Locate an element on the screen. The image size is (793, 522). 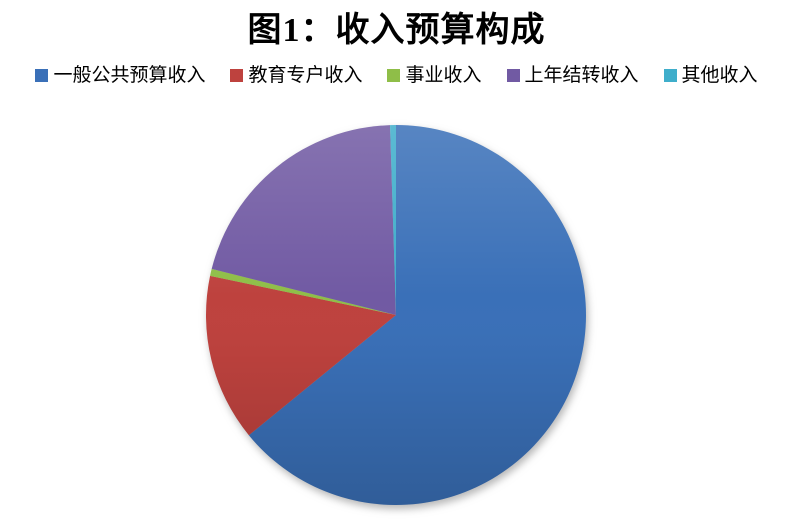
legend-label: 其他收入 is located at coordinates (719, 75).